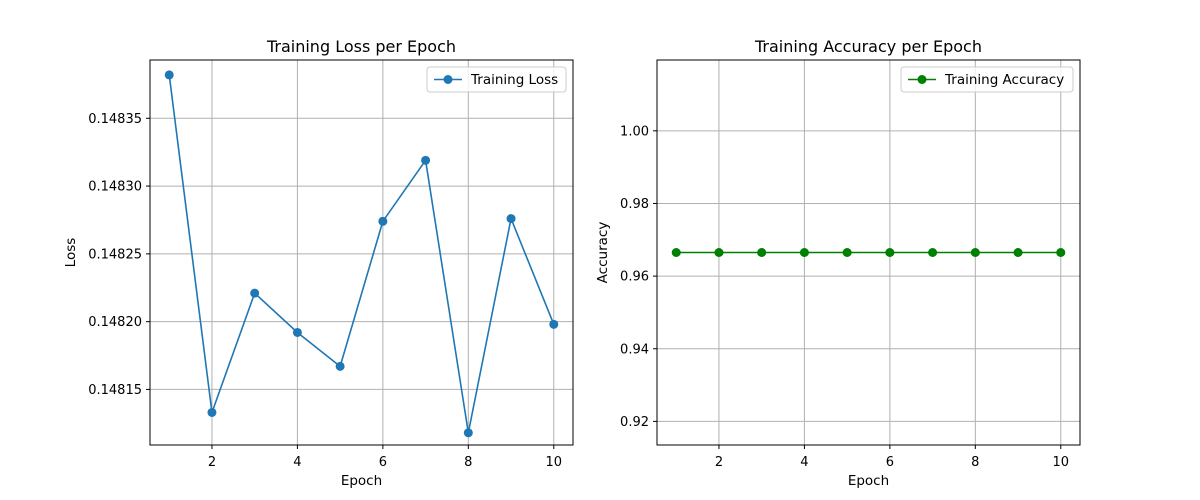 The image size is (1200, 500). What do you see at coordinates (634, 277) in the screenshot?
I see `y-tick-label: 0.96` at bounding box center [634, 277].